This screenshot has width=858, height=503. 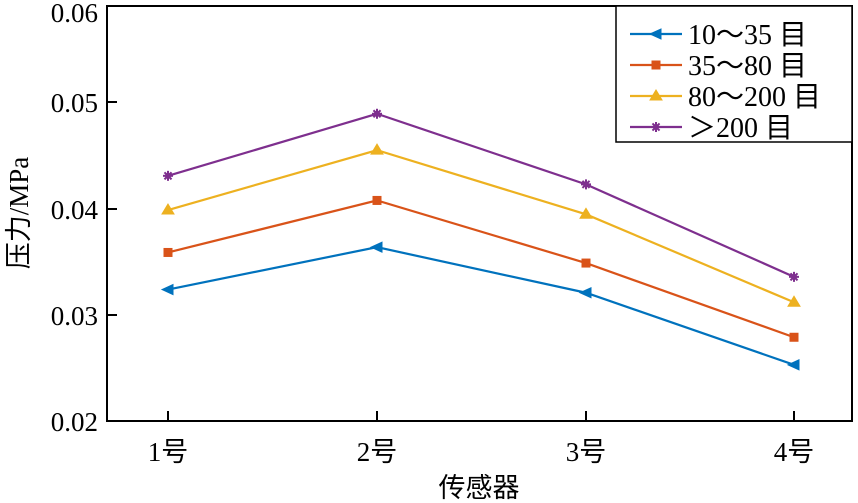 I want to click on legend-label: 10～35 目, so click(x=747, y=35).